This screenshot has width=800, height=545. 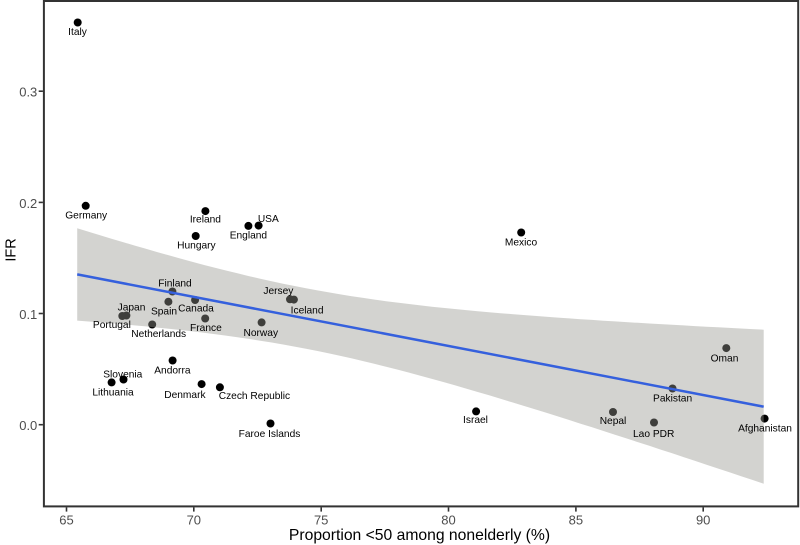 I want to click on svg-text: Canada, so click(x=196, y=309).